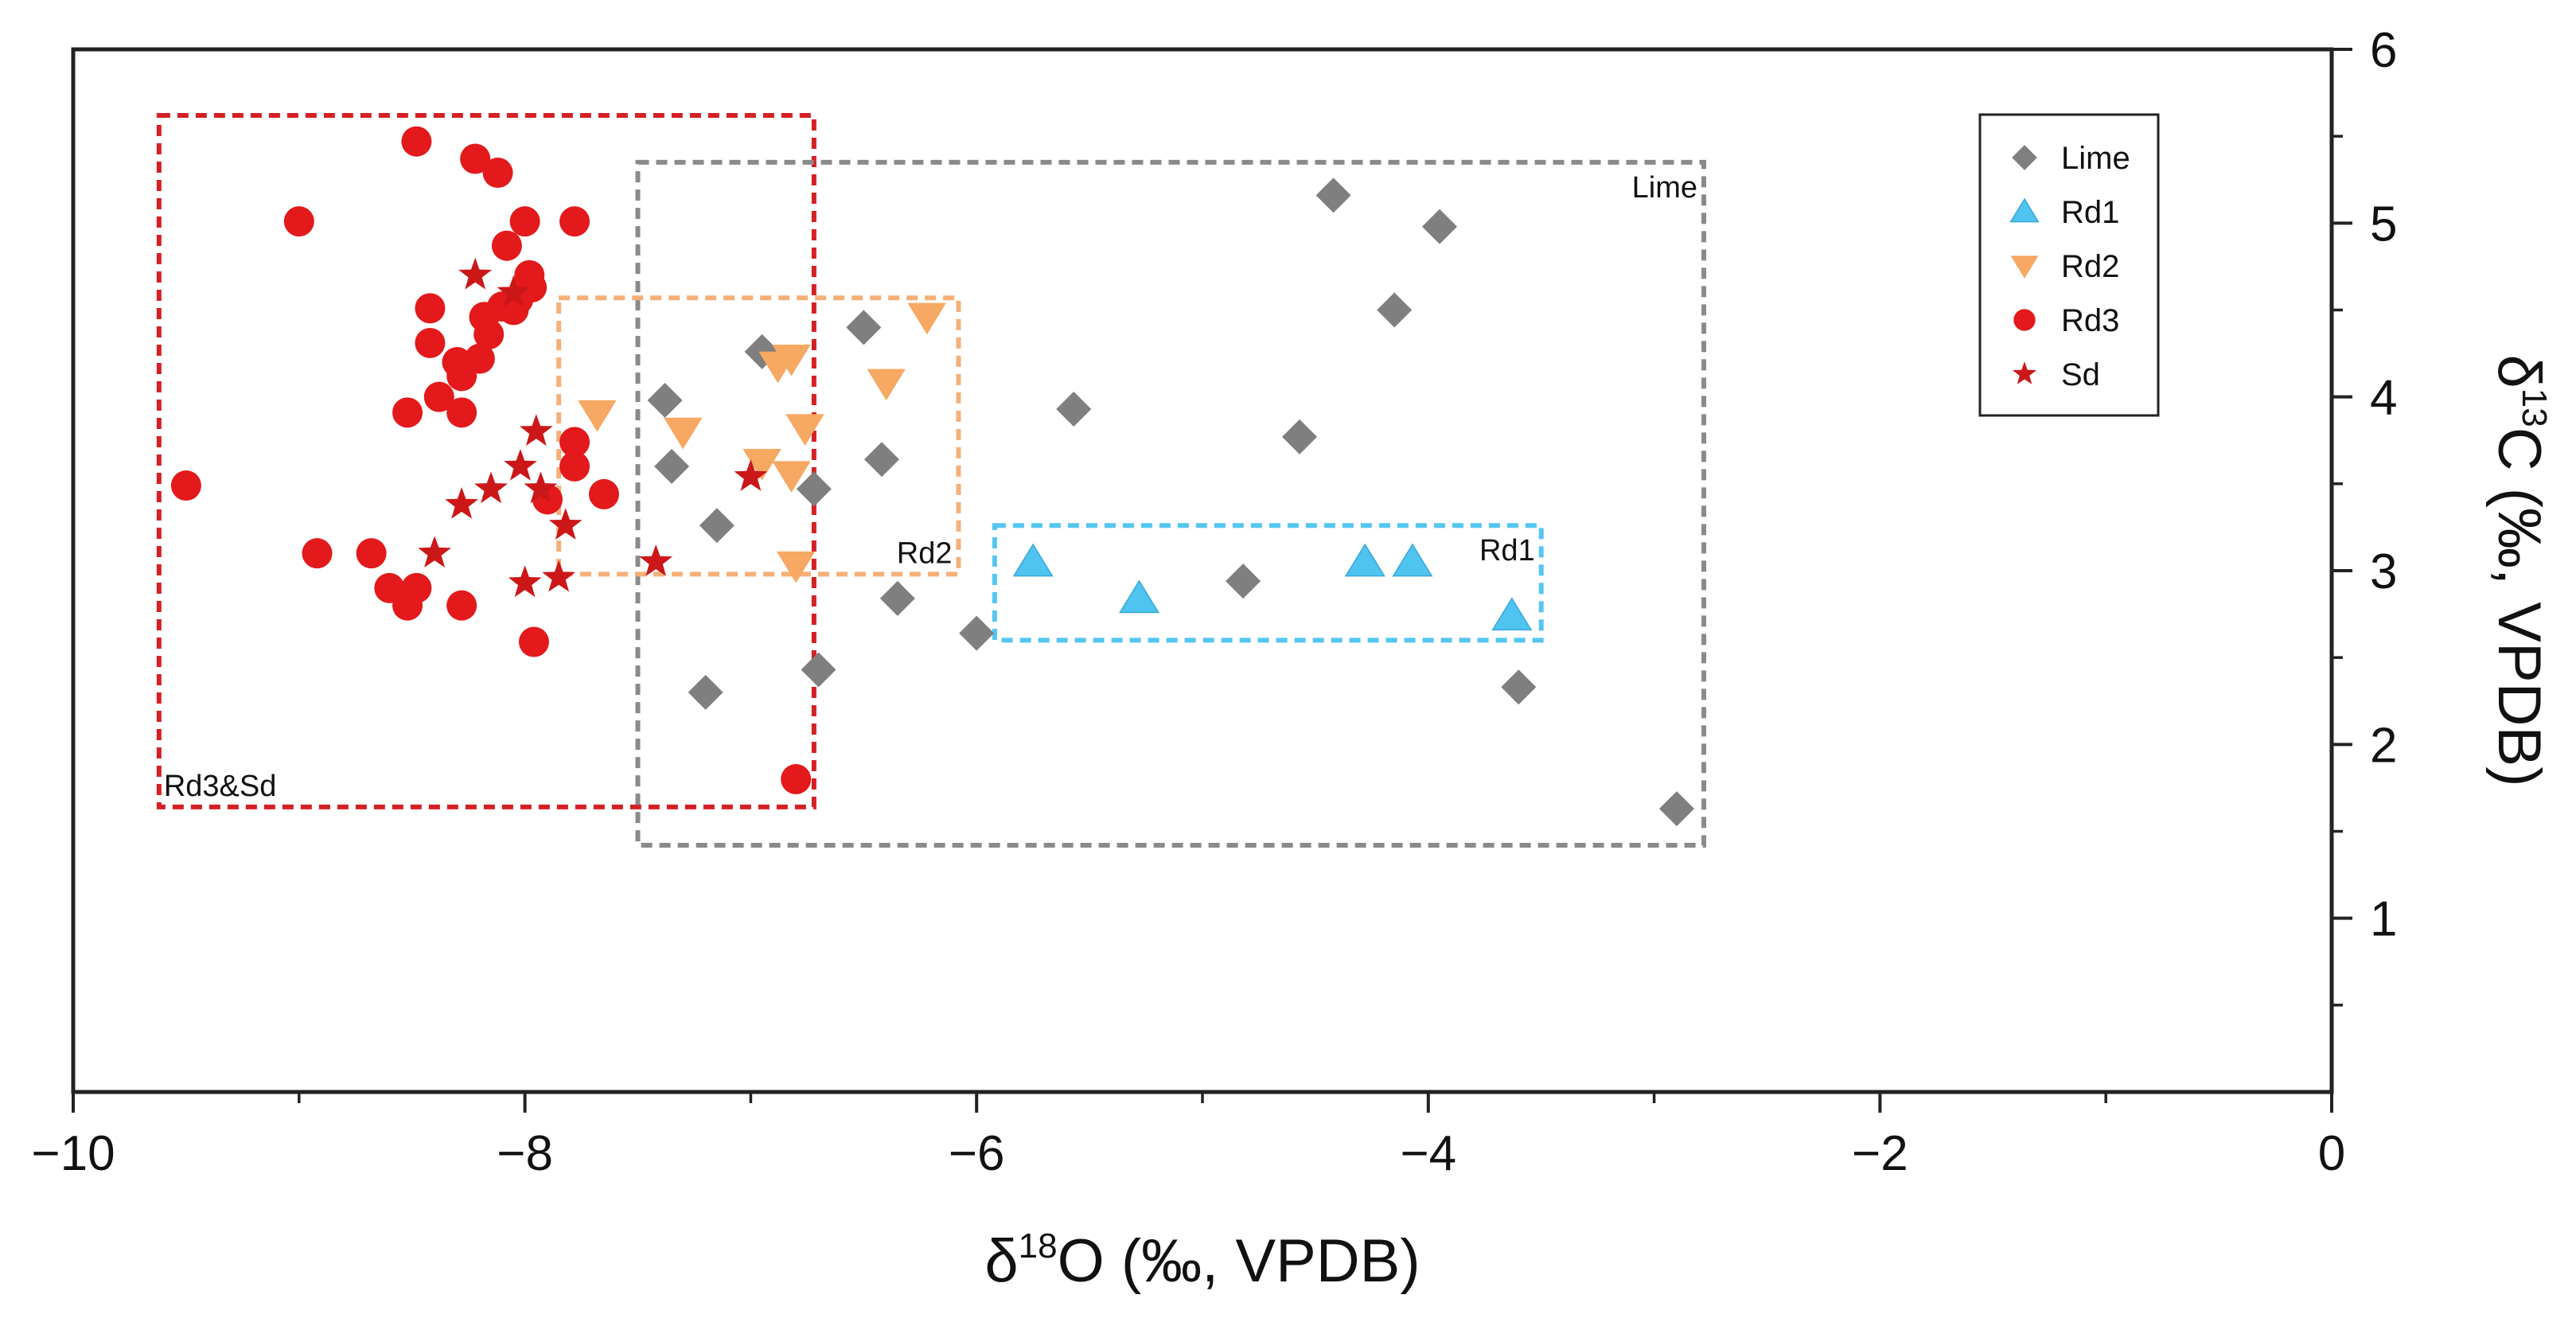 Image resolution: width=2576 pixels, height=1322 pixels. Describe the element at coordinates (2383, 398) in the screenshot. I see `y-tick-label: 4` at that location.